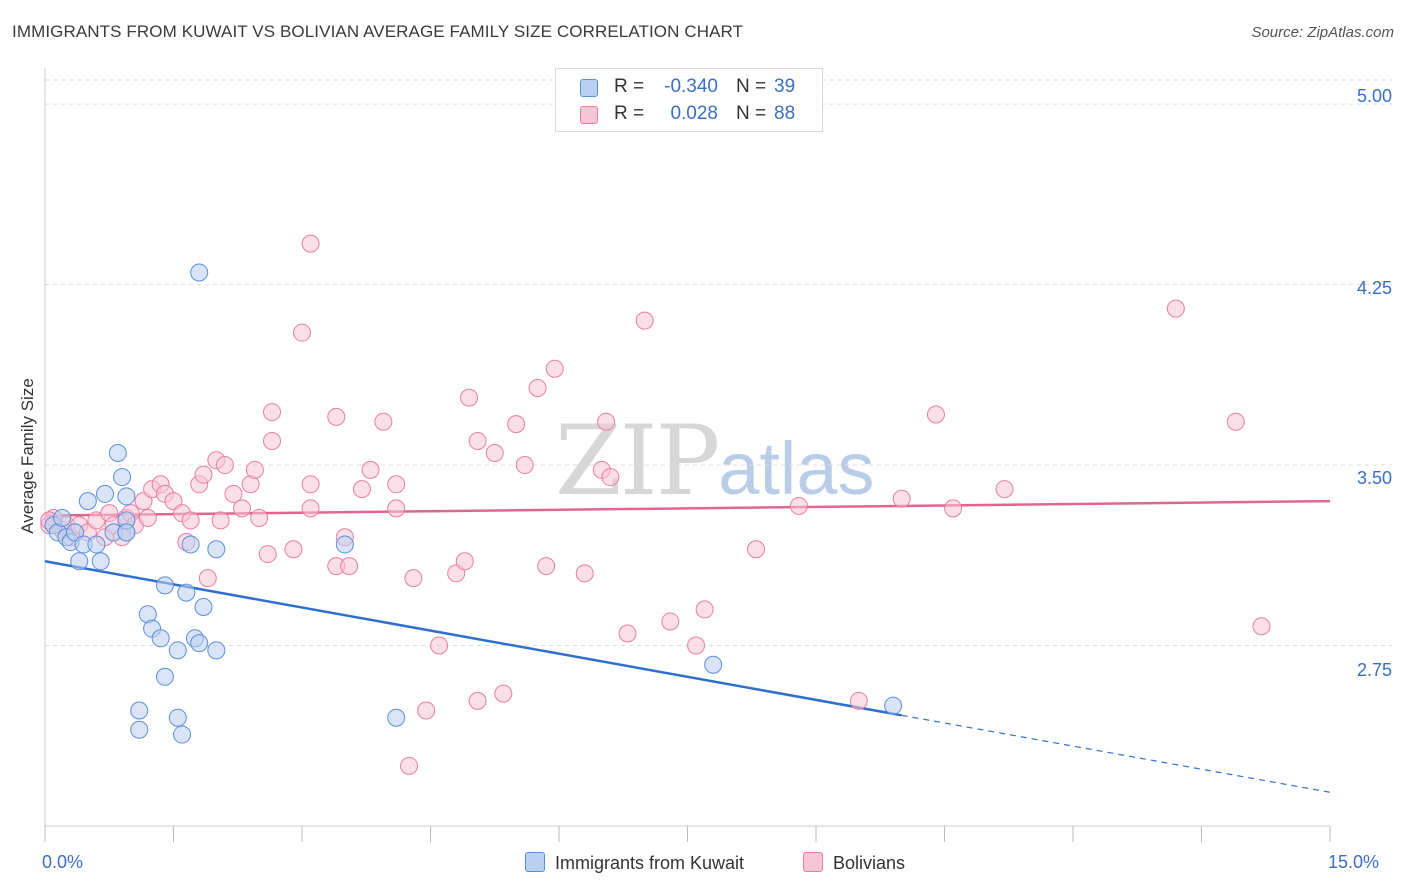 This screenshot has width=1406, height=892. What do you see at coordinates (1116, 753) in the screenshot?
I see `kuwait-trend-extension` at bounding box center [1116, 753].